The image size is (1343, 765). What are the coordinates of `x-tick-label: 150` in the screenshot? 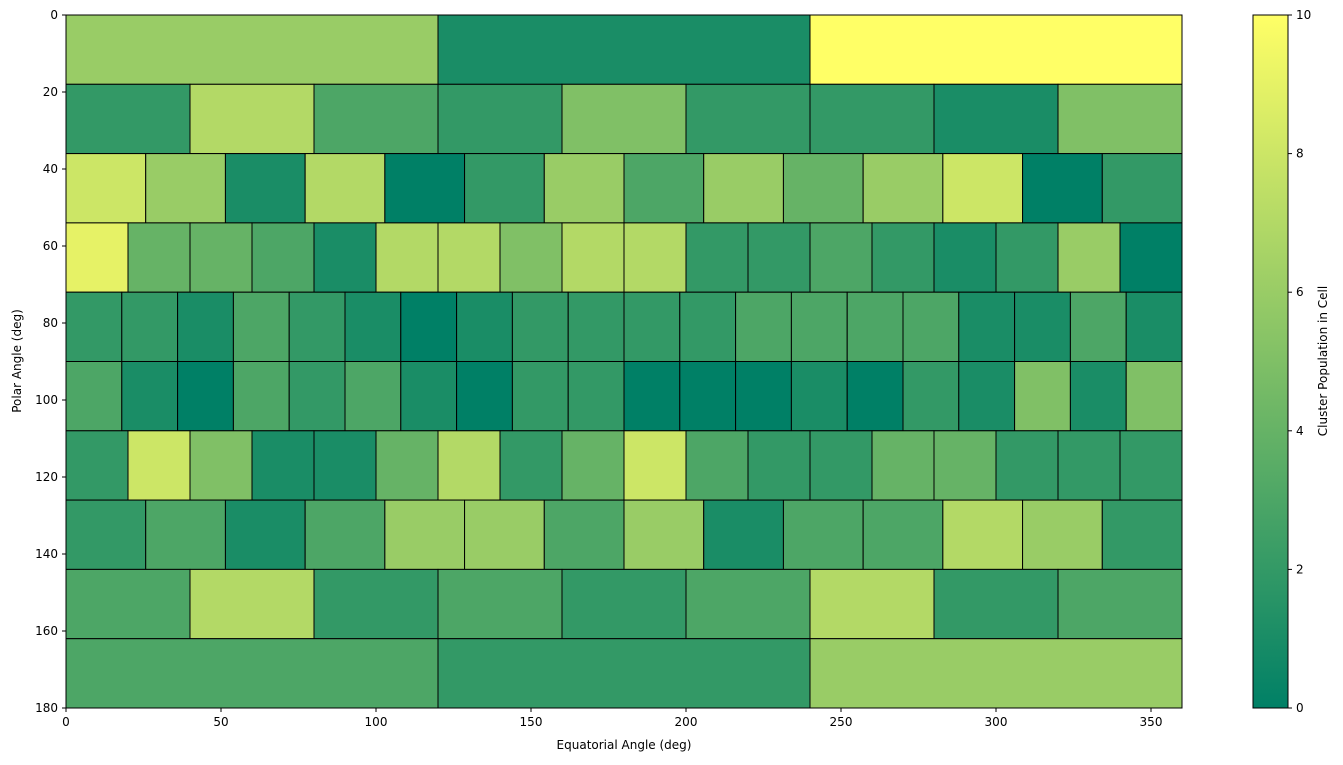 It's located at (531, 722).